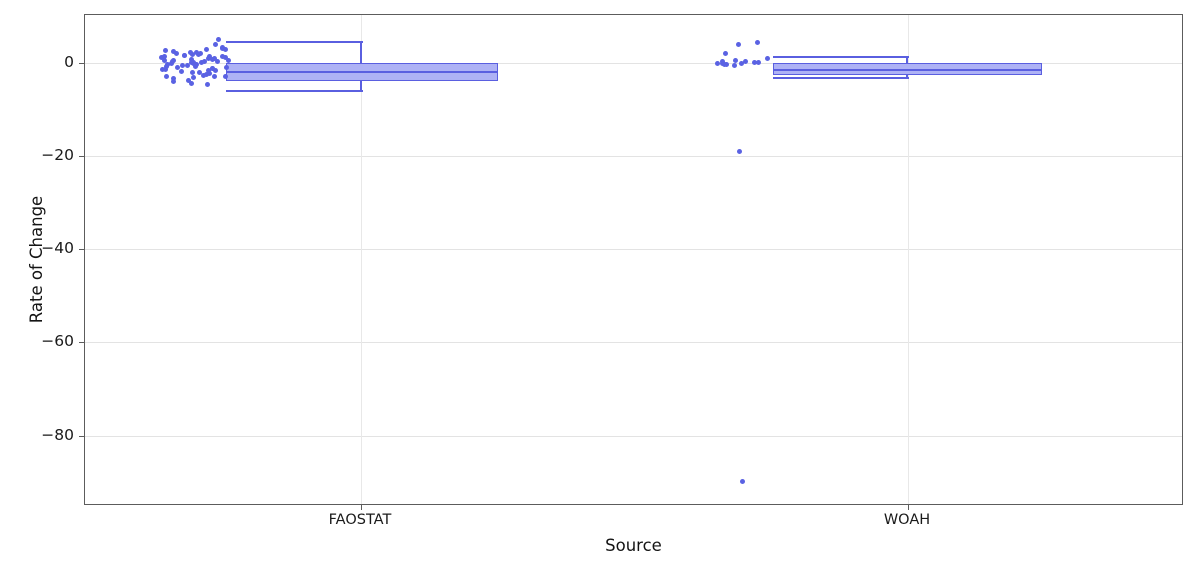 This screenshot has width=1200, height=571. I want to click on gridline-y-m60, so click(633, 342).